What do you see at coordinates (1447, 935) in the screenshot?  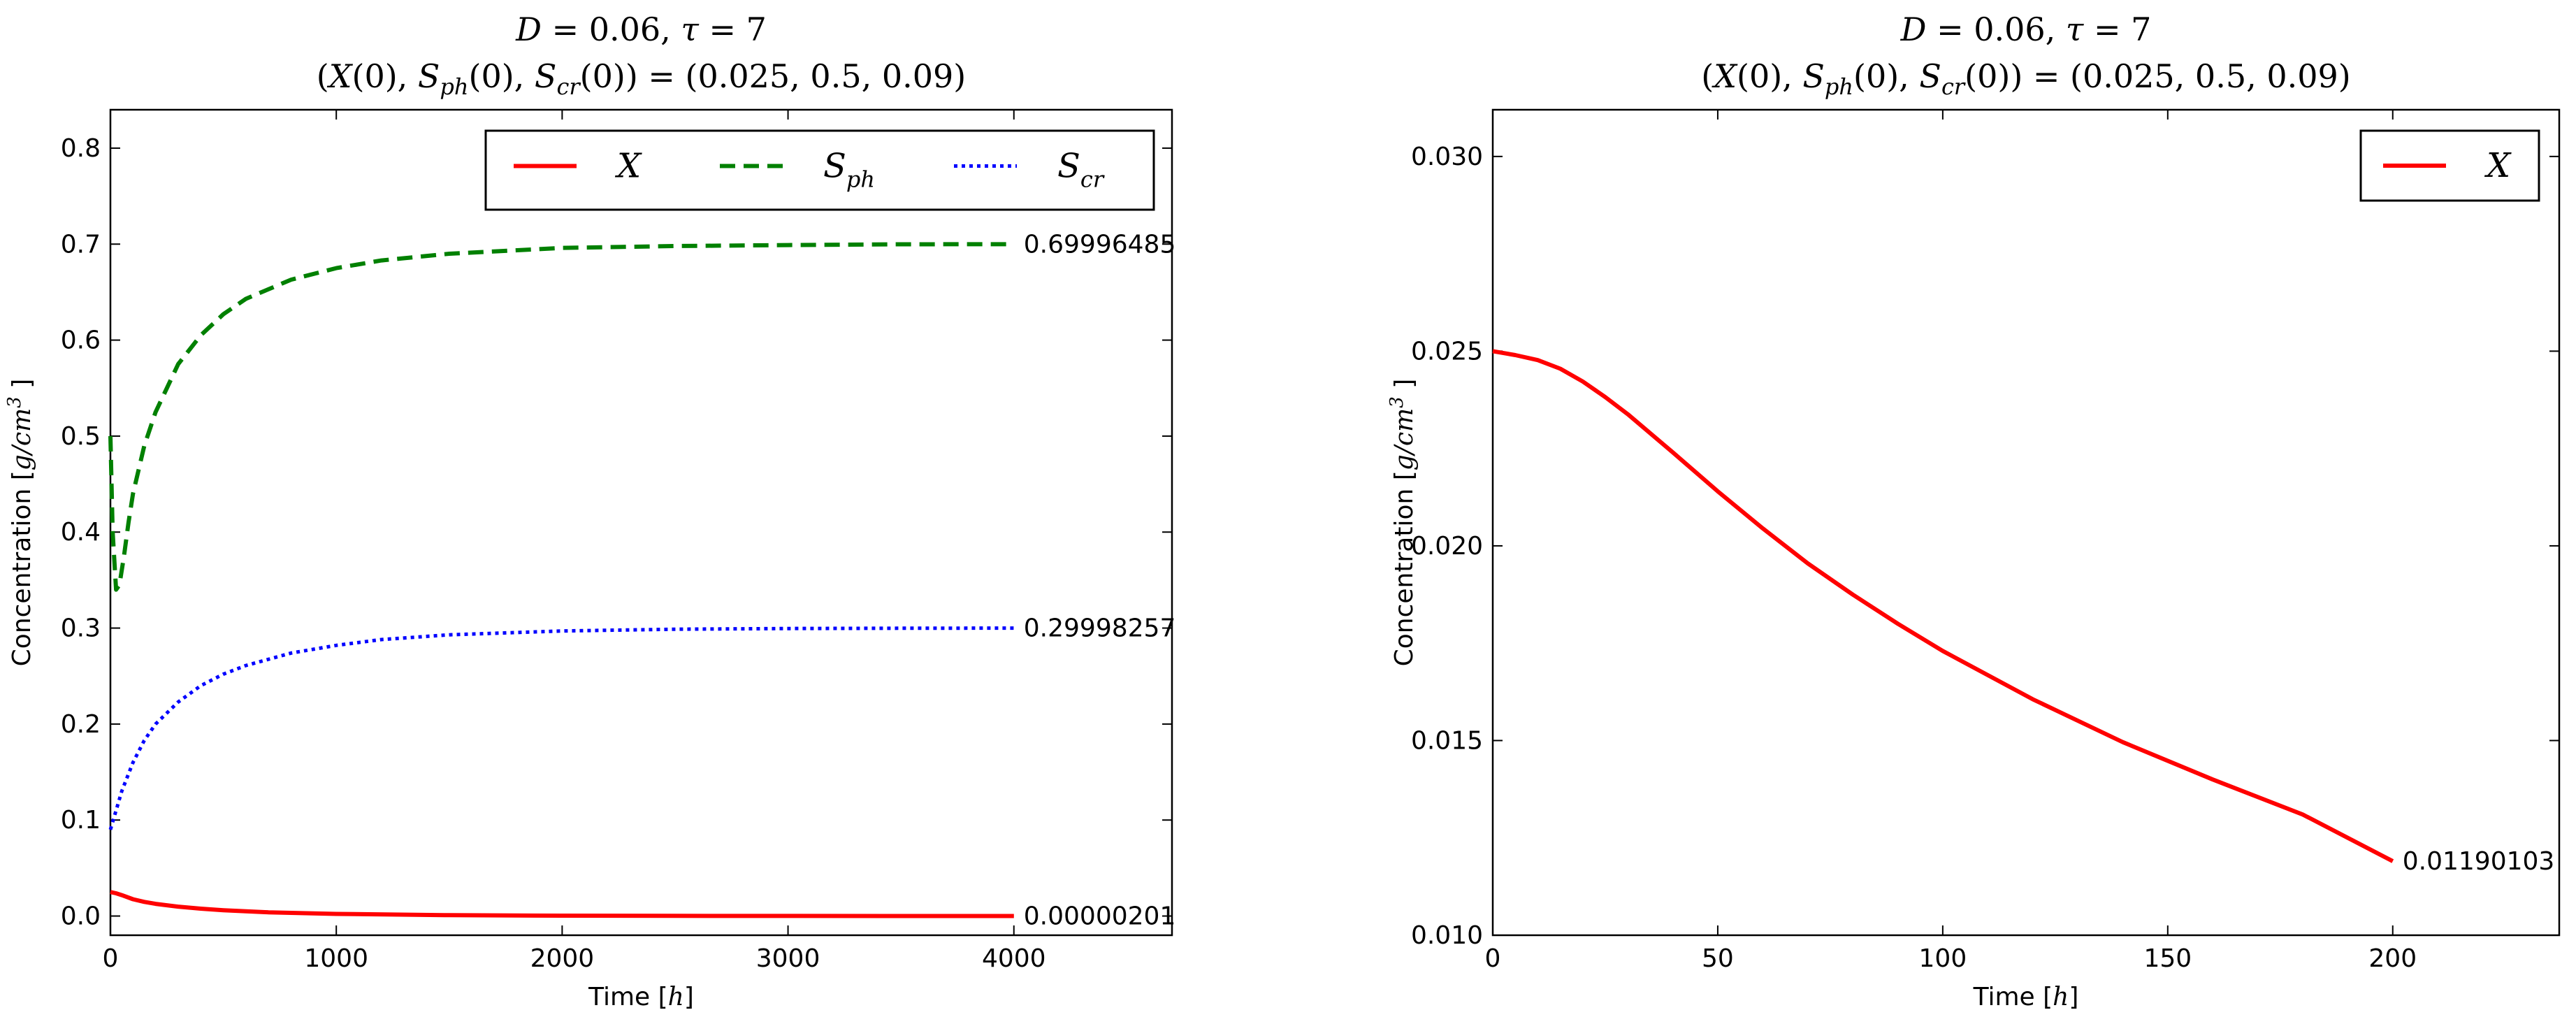 I see `y-tick-label: 0.010` at bounding box center [1447, 935].